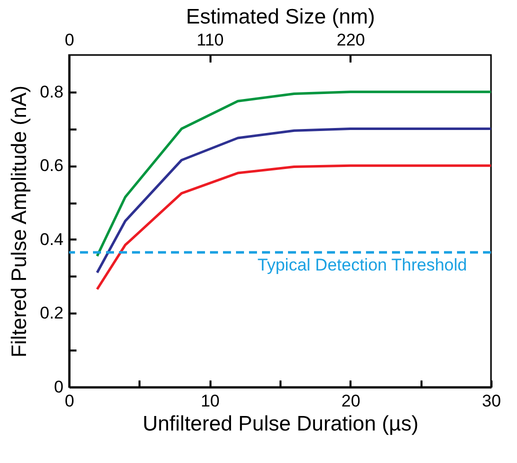  What do you see at coordinates (491, 401) in the screenshot?
I see `x-tick-label: 30` at bounding box center [491, 401].